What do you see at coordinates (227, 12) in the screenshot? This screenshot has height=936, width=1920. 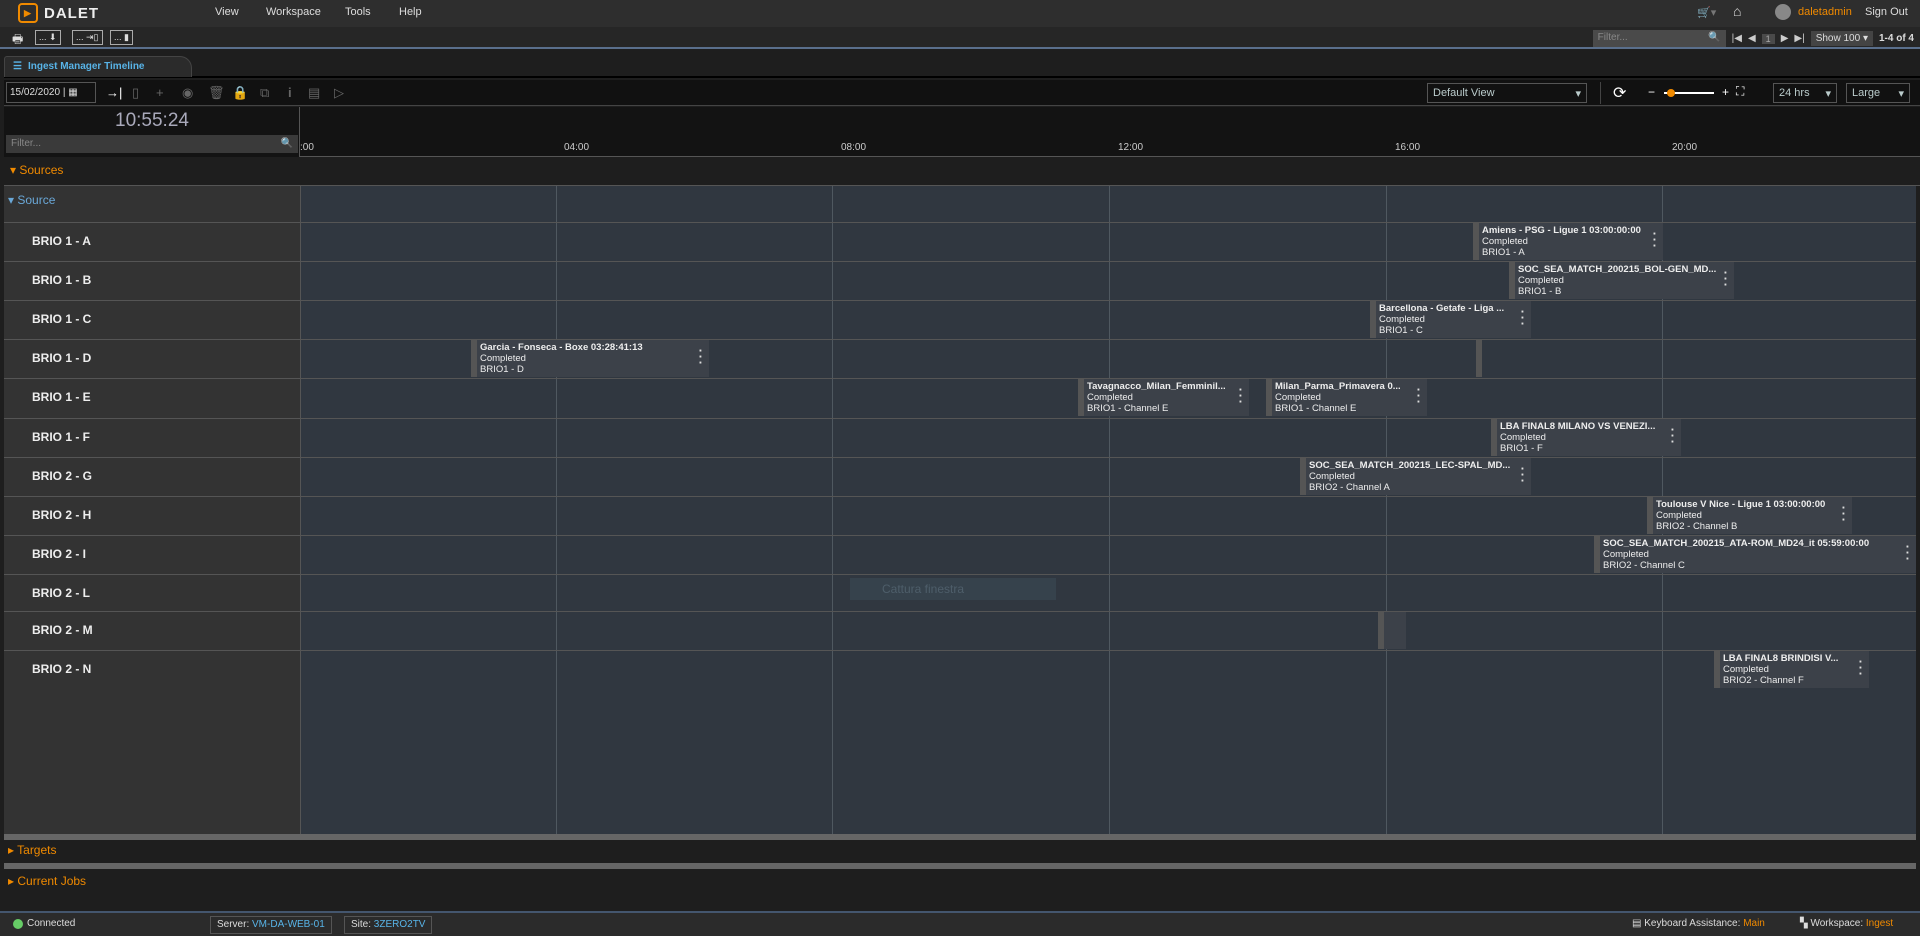 I see `menu-view: View` at bounding box center [227, 12].